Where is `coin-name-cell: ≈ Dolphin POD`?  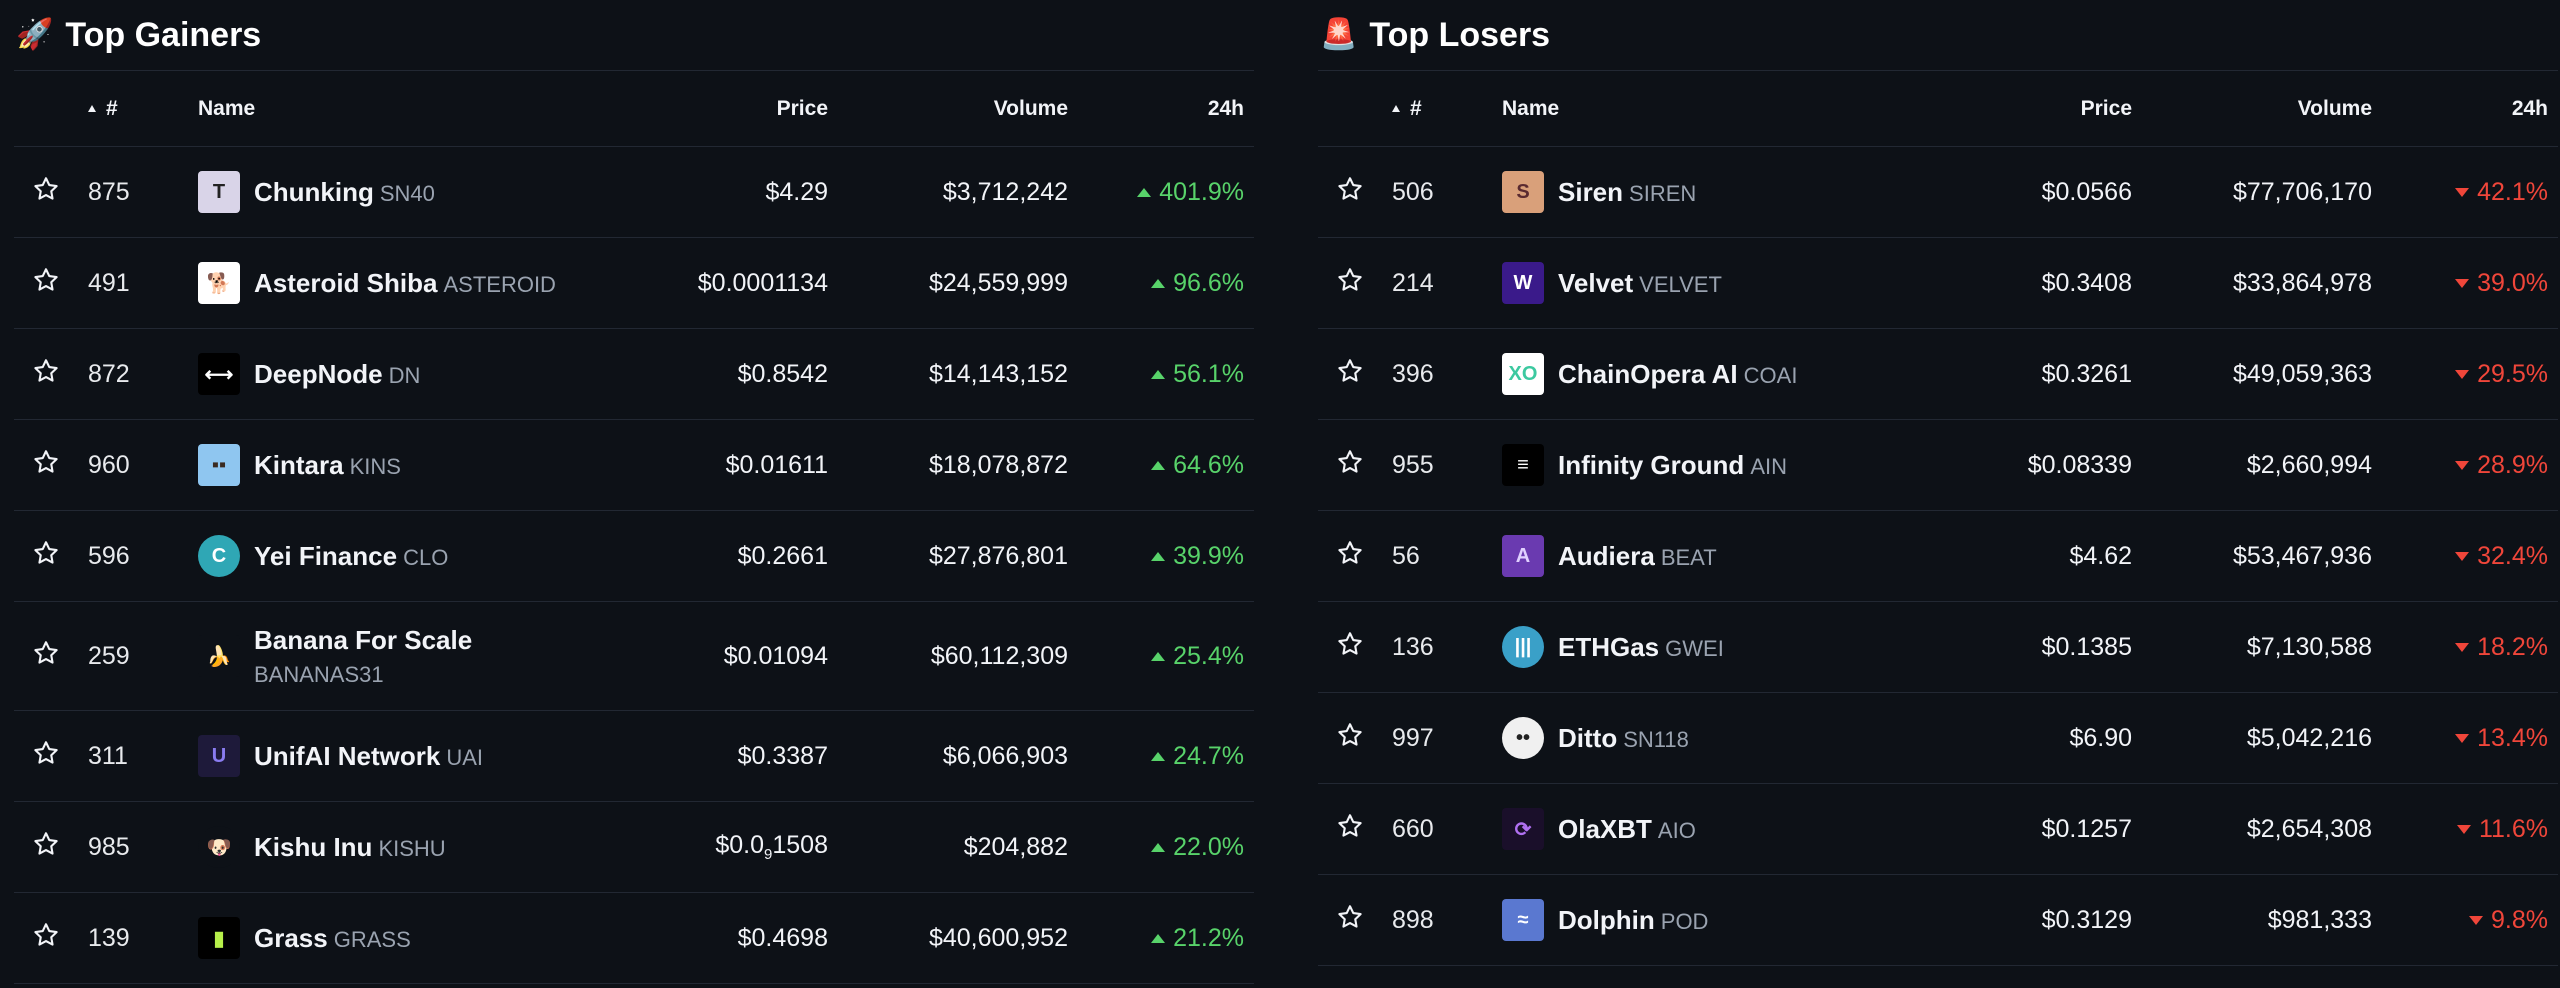 coin-name-cell: ≈ Dolphin POD is located at coordinates (1707, 920).